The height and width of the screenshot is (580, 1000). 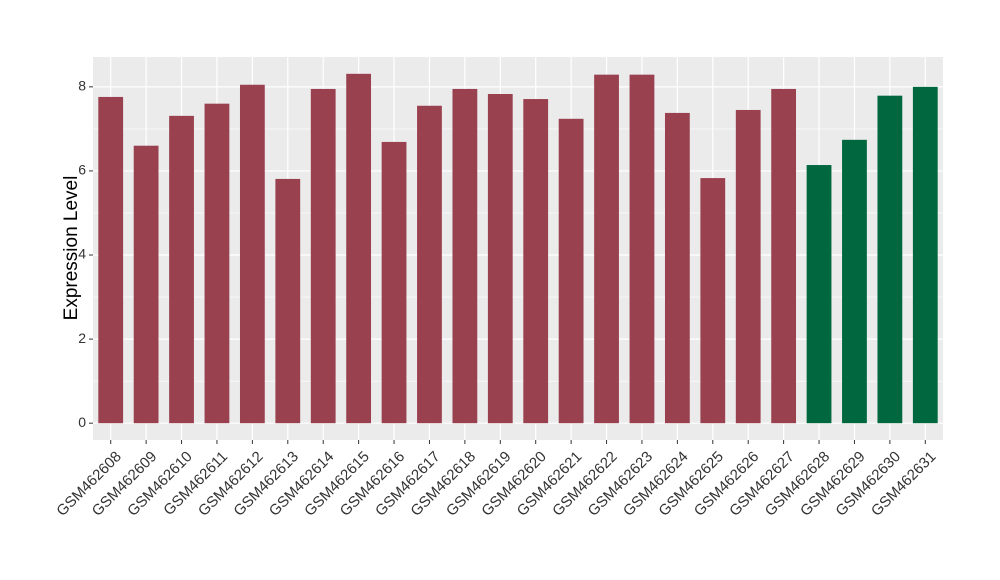 I want to click on y-tick-label: 2, so click(x=82, y=338).